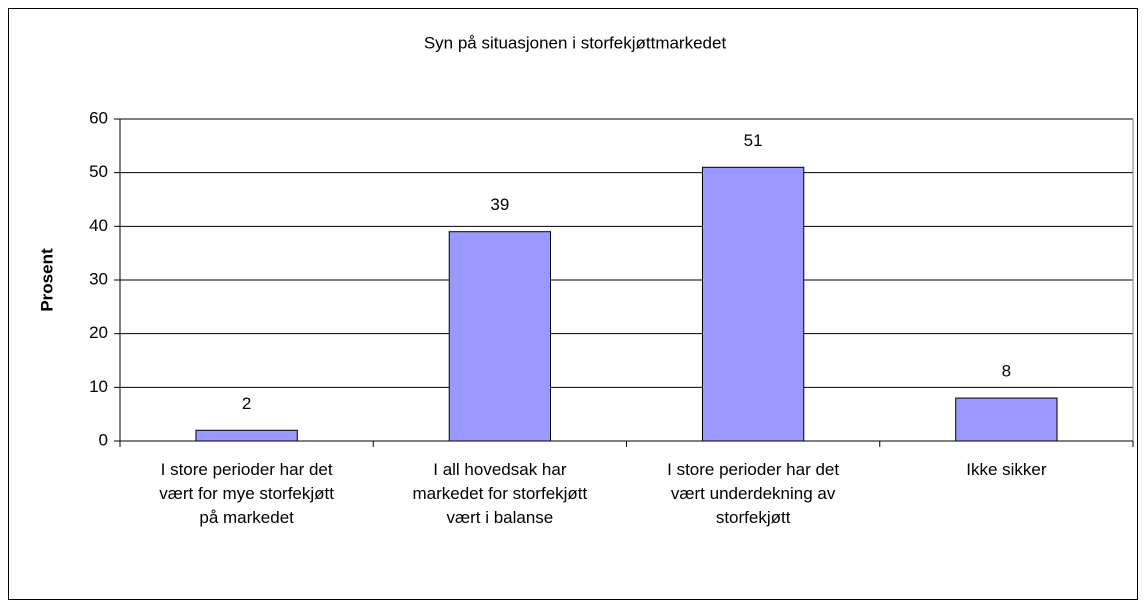 The image size is (1145, 608). I want to click on x-tick-label: Ikke sikker, so click(1006, 469).